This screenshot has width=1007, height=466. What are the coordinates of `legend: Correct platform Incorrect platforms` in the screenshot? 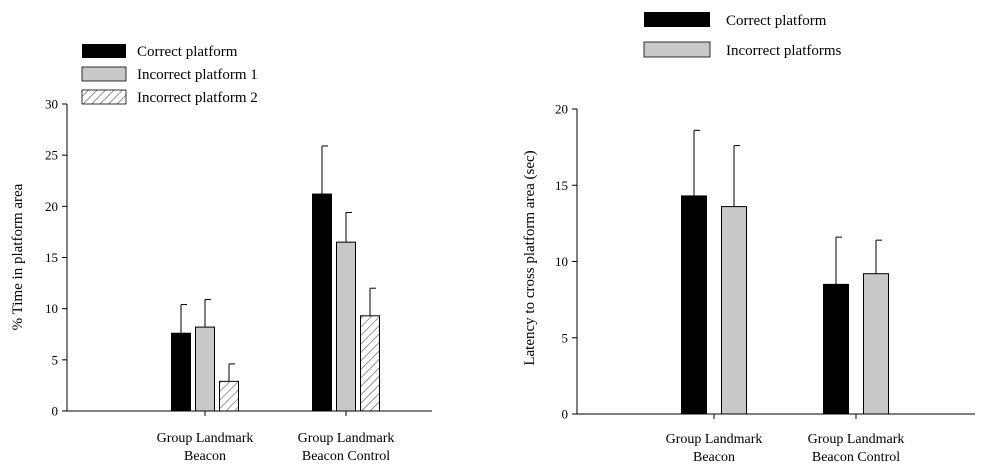 It's located at (742, 35).